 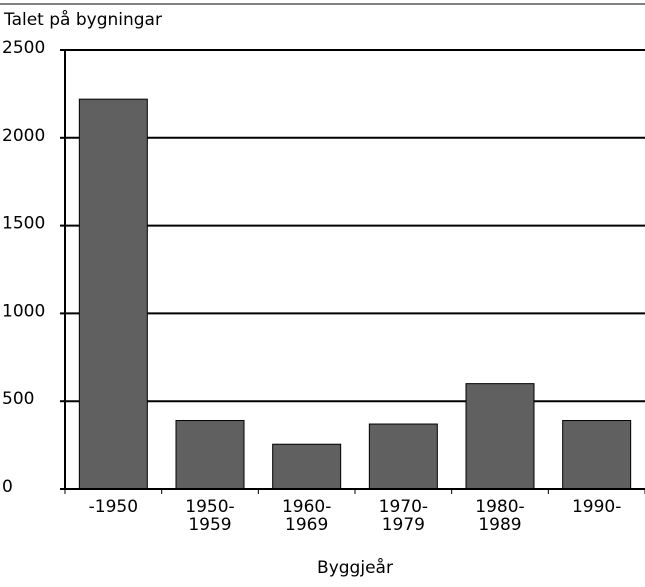 I want to click on y-tick-label: 2500, so click(x=23, y=48).